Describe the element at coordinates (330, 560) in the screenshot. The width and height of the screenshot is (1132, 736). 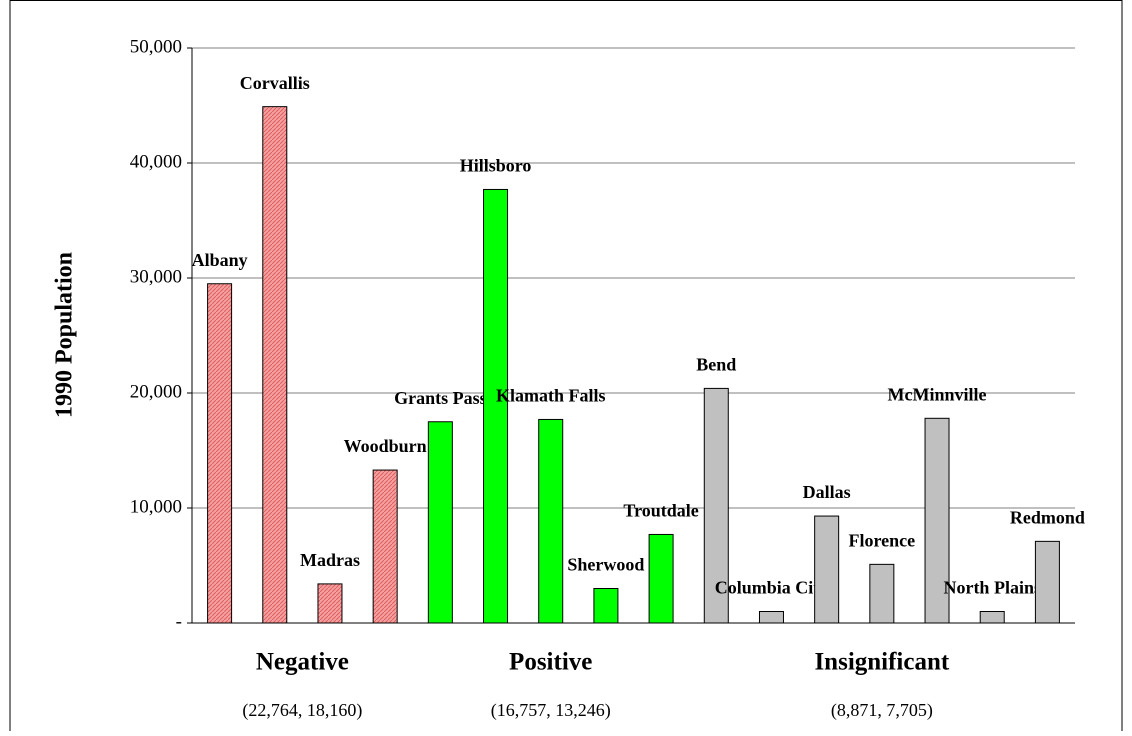
I see `bar-label: Madras` at that location.